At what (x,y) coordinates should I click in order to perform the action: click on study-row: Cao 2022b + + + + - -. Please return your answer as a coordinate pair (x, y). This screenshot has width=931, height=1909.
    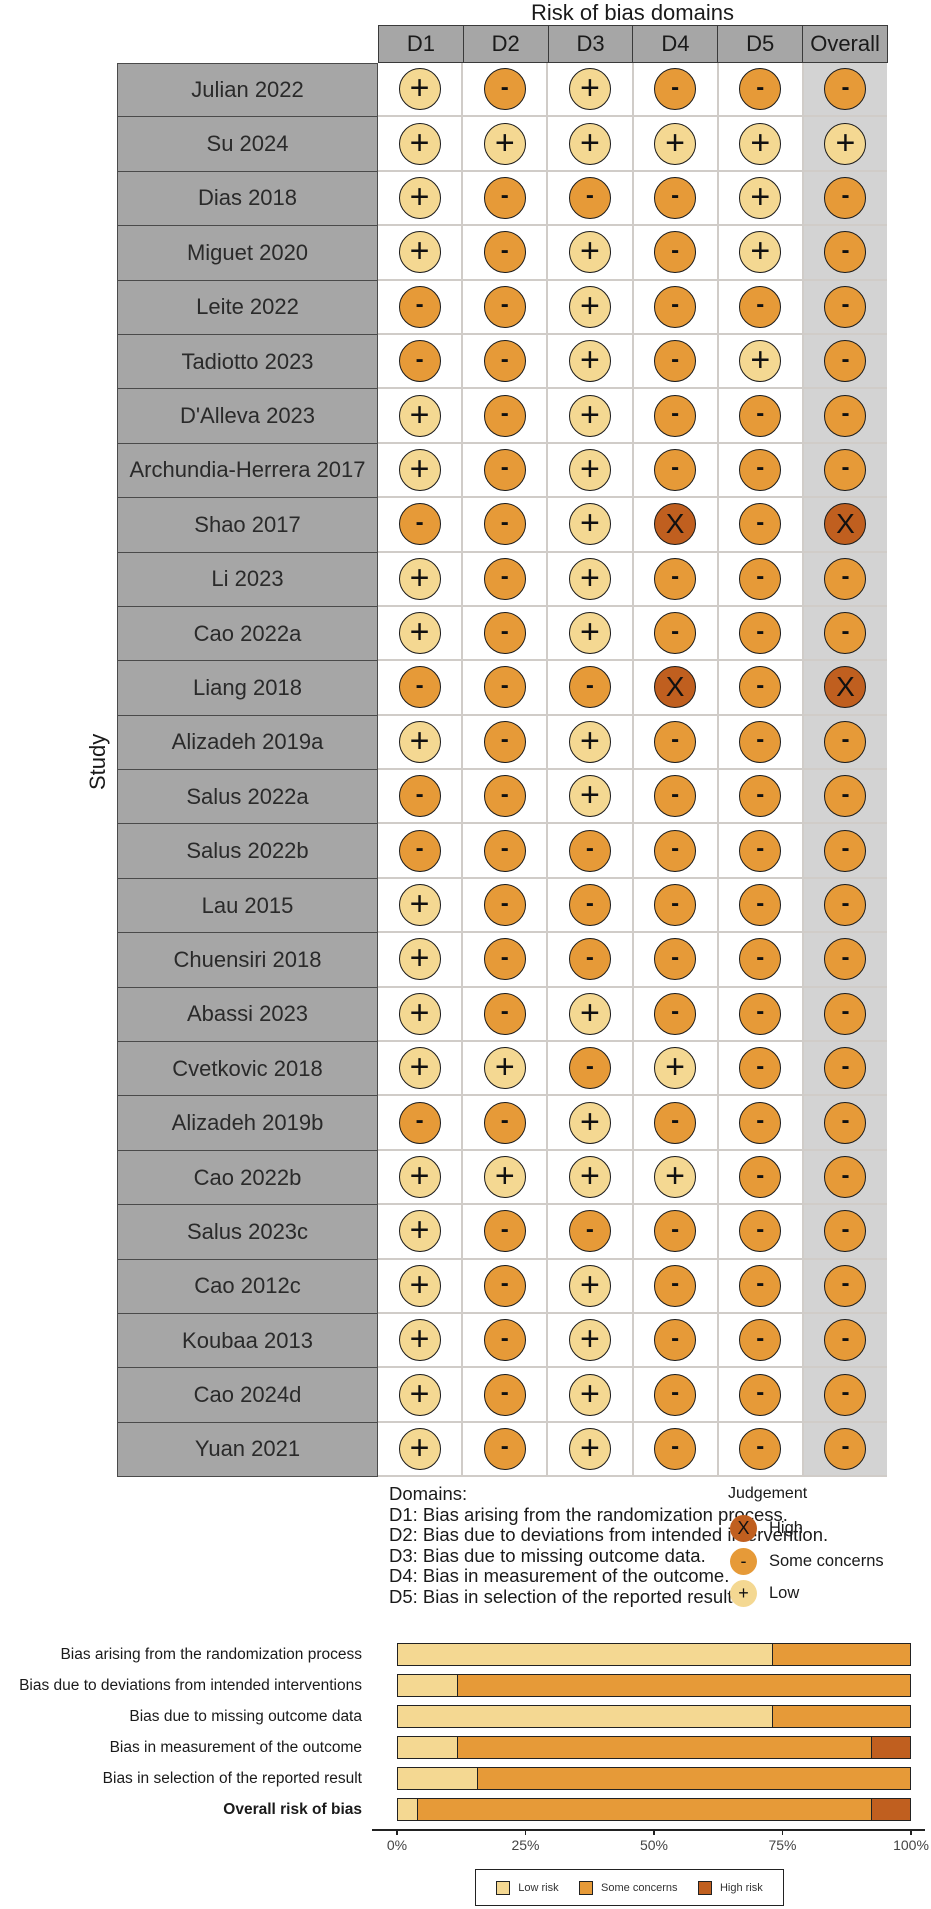
    Looking at the image, I should click on (502, 1177).